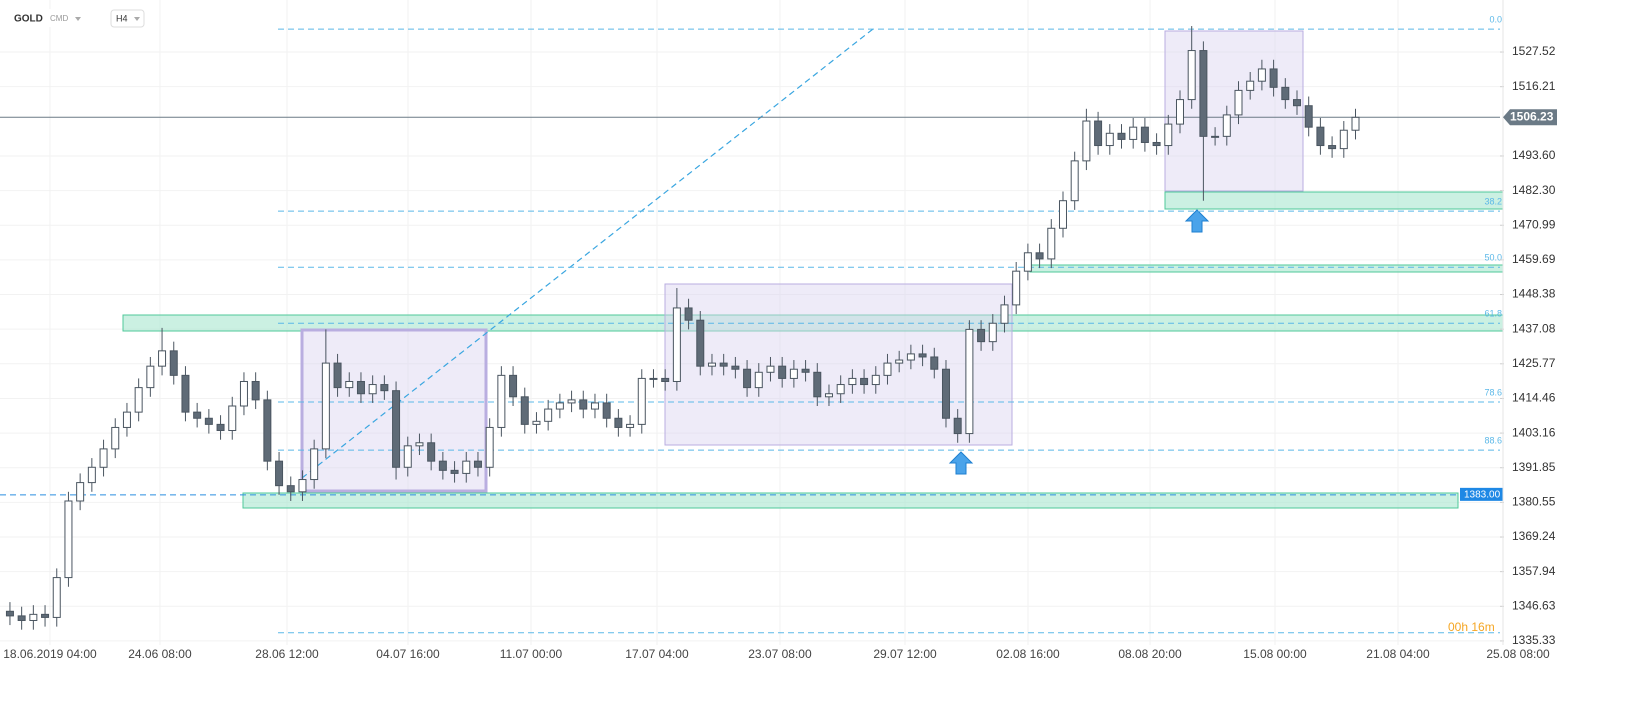 The width and height of the screenshot is (1652, 707). I want to click on y-tick-label: 1369.24, so click(1534, 536).